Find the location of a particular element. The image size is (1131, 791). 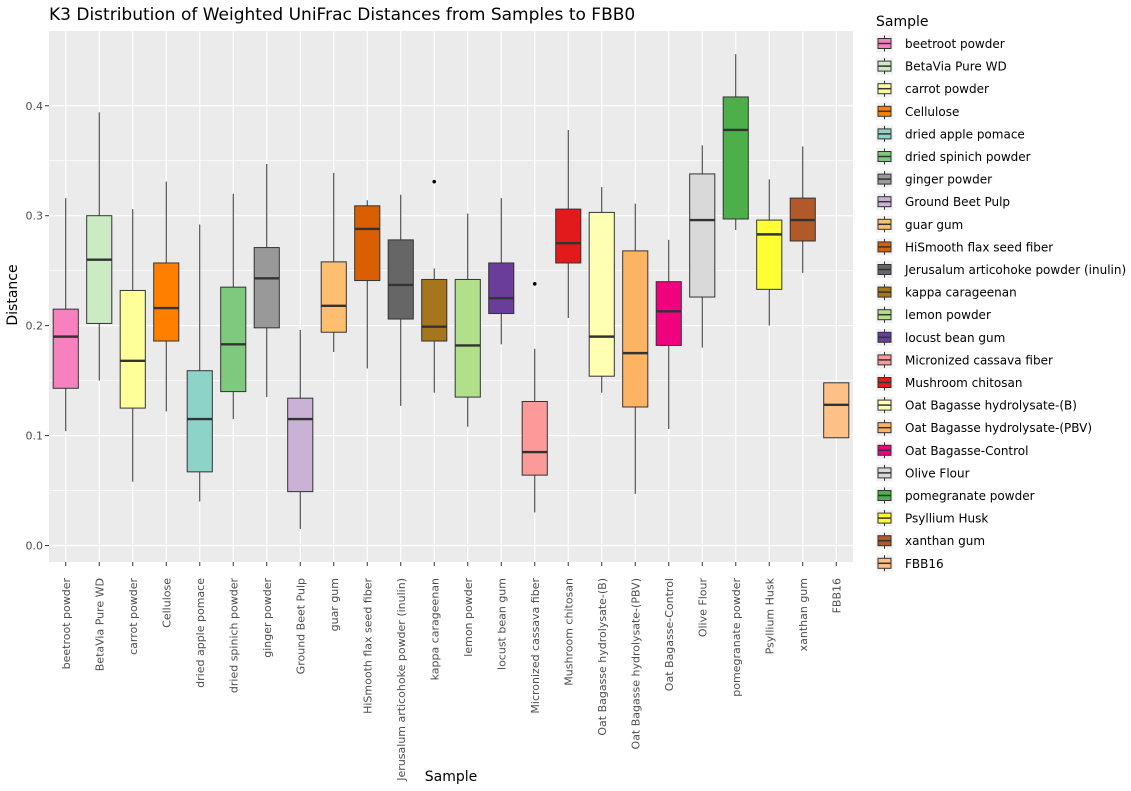

legend-item: locust bean gum is located at coordinates (940, 337).